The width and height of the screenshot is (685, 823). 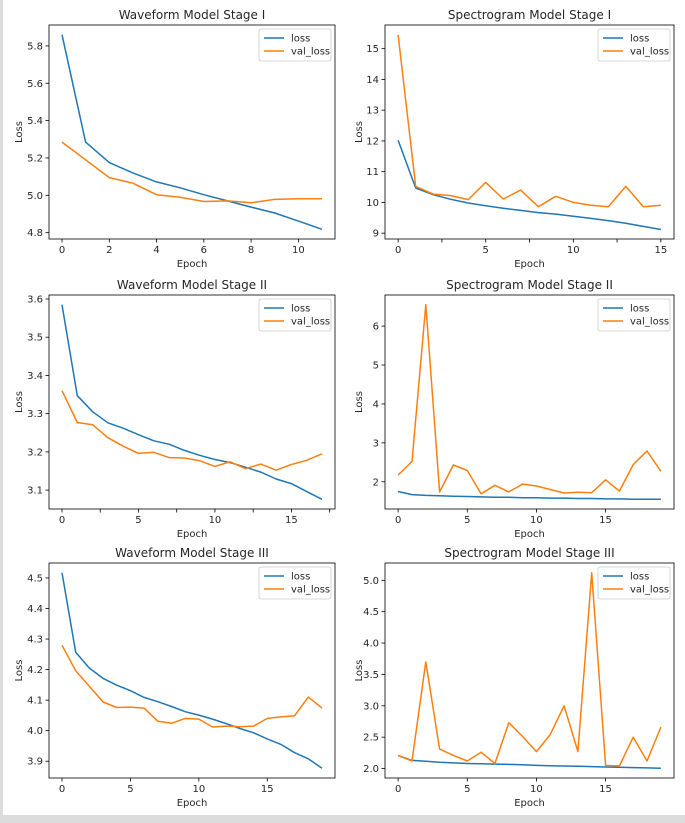 I want to click on y-tick-label: 5.6, so click(x=35, y=84).